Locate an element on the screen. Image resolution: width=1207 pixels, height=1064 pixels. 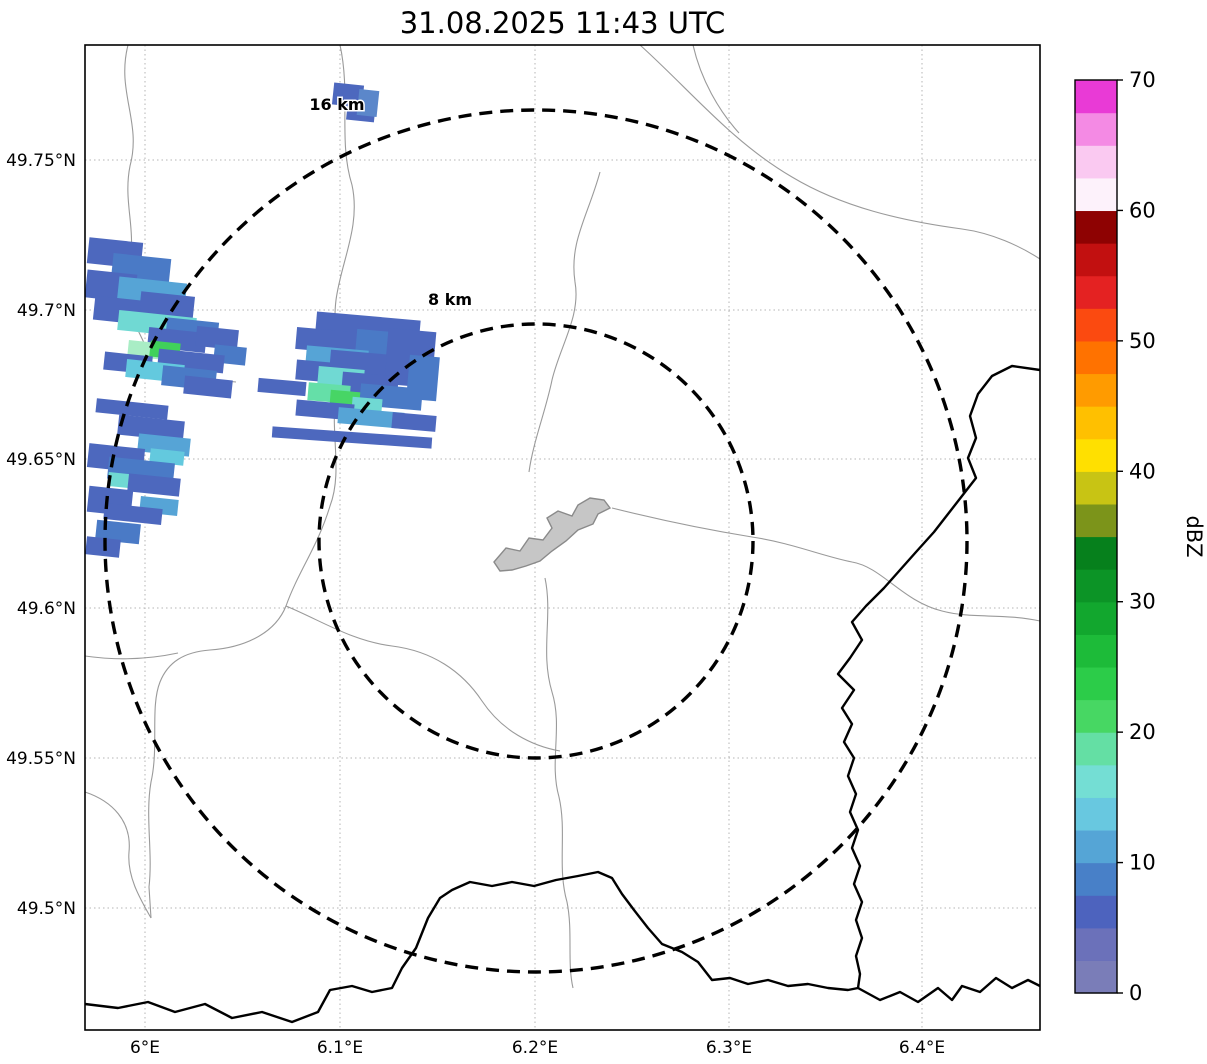
y-tick-label: 49.55°N is located at coordinates (41, 759).